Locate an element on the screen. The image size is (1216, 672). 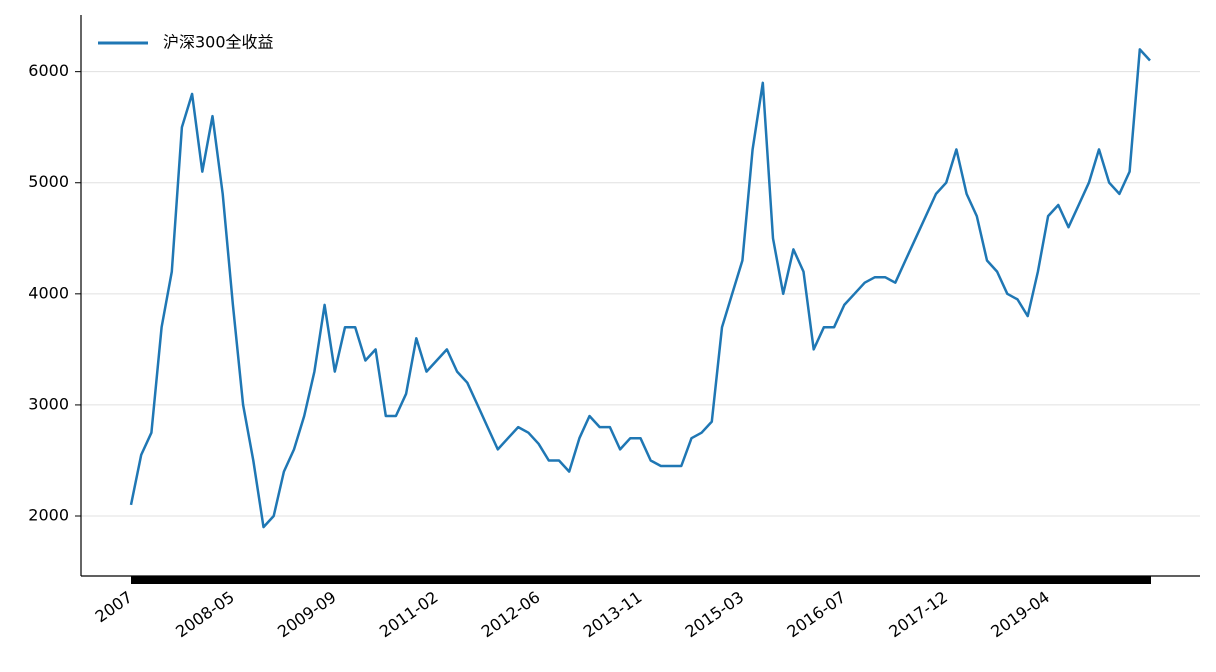
y-tick-label: 4000 is located at coordinates (48, 292).